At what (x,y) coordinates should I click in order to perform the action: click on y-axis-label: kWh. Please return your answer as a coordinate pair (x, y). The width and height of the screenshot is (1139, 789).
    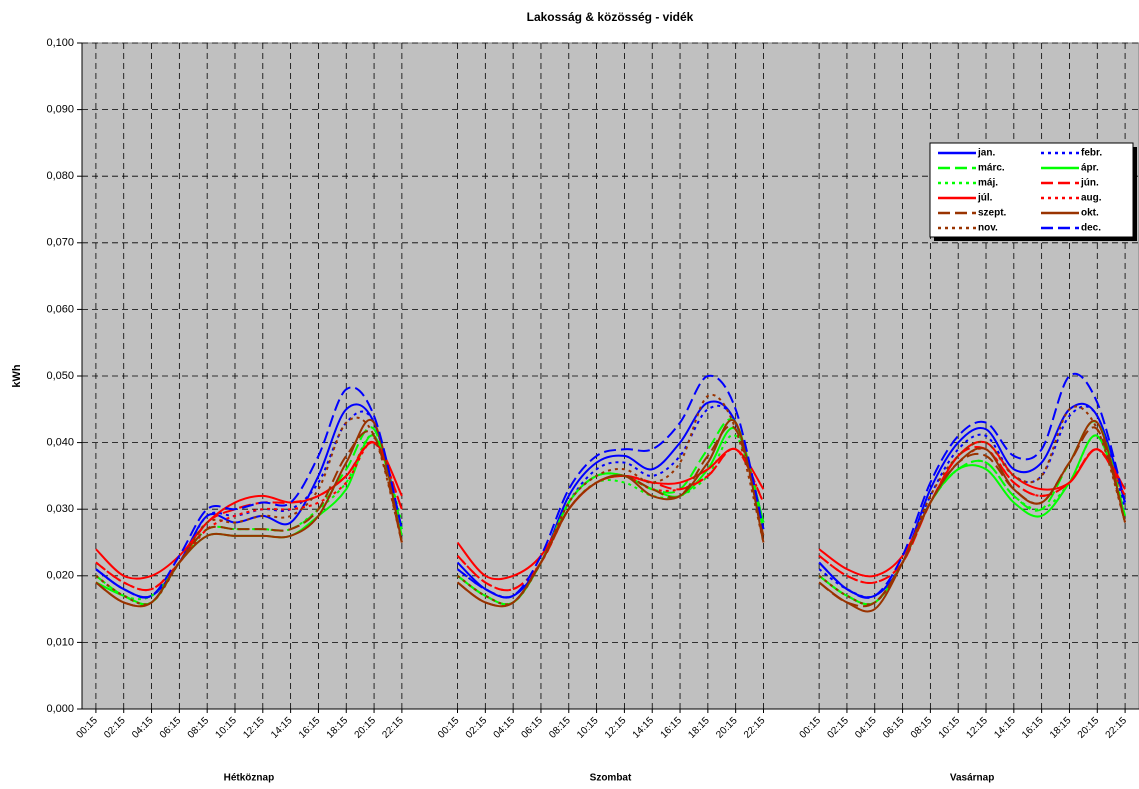
    Looking at the image, I should click on (17, 376).